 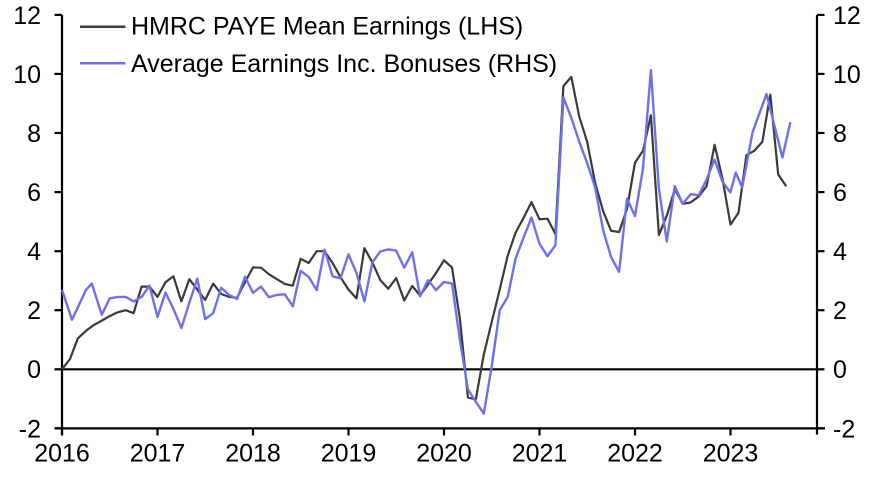 What do you see at coordinates (731, 454) in the screenshot?
I see `svg-text: 2023` at bounding box center [731, 454].